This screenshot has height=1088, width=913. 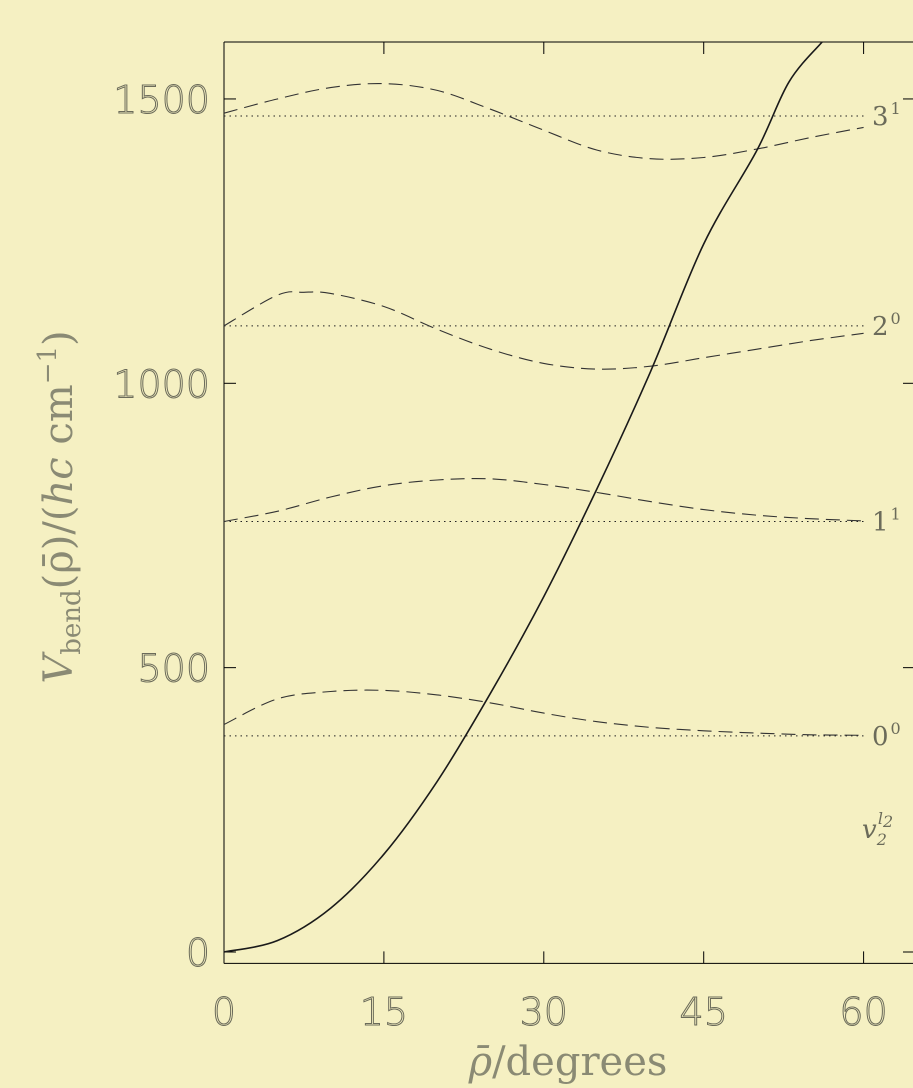 What do you see at coordinates (544, 1012) in the screenshot?
I see `x-tick-label-30: 30` at bounding box center [544, 1012].